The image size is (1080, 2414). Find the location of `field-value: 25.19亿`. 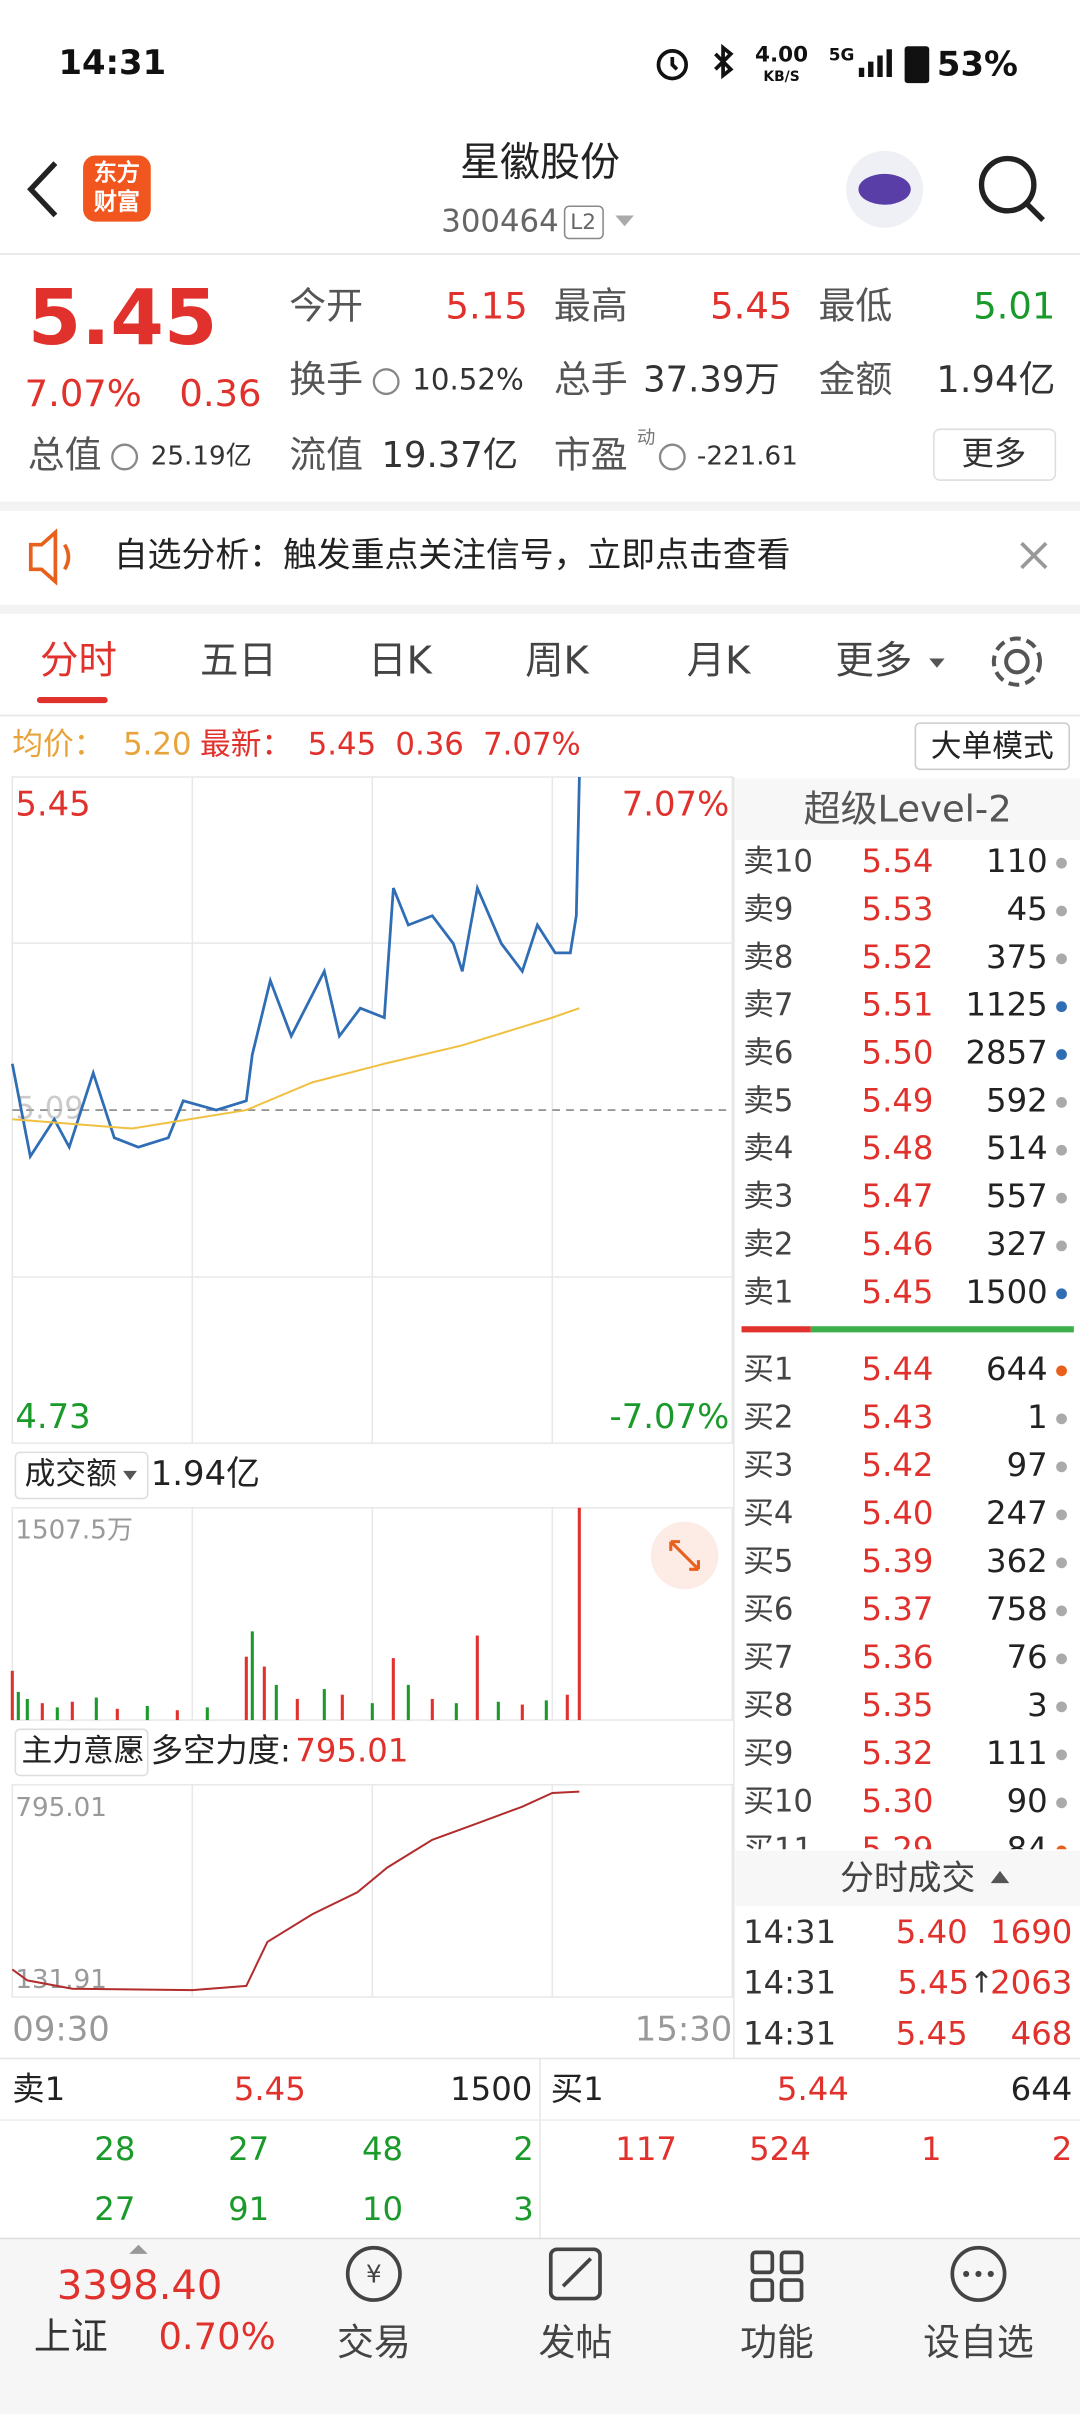

field-value: 25.19亿 is located at coordinates (201, 456).